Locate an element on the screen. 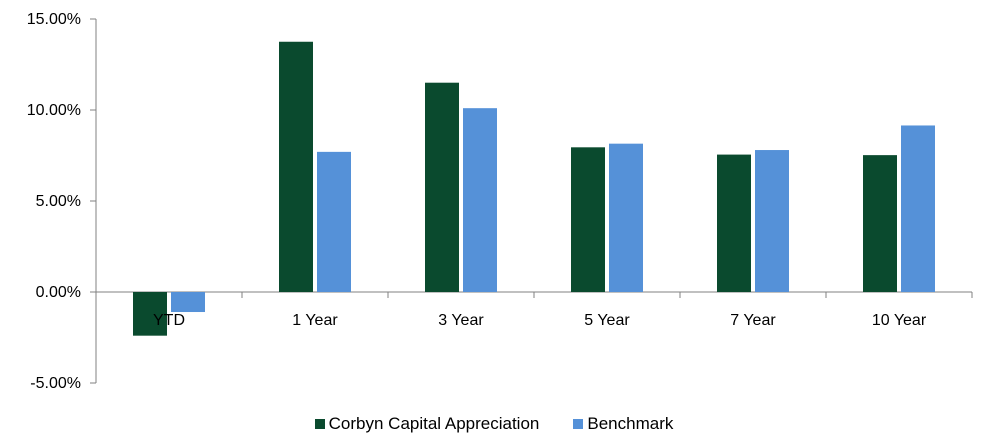  legend-item-series-2: Benchmark is located at coordinates (623, 424).